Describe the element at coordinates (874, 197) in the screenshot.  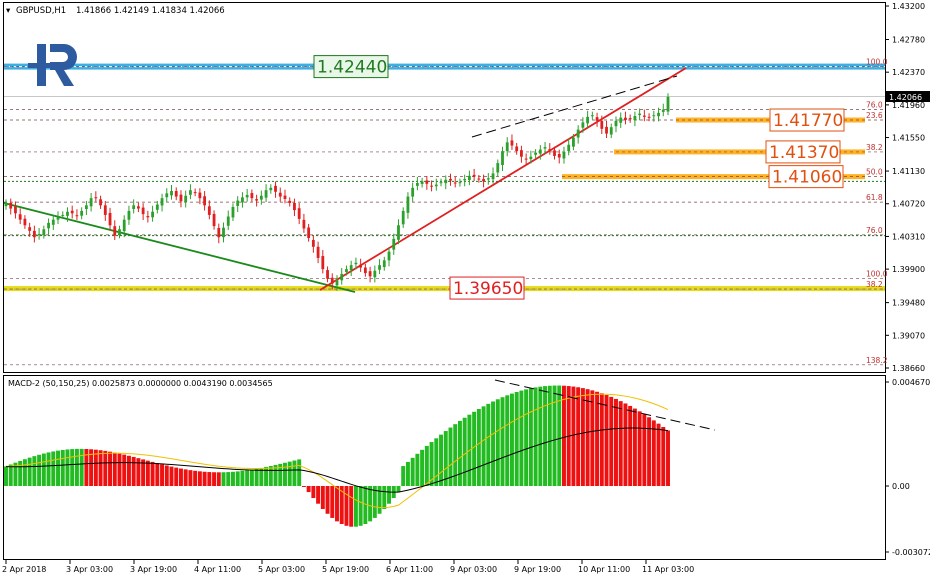
I see `fib-level-label: 61.8` at that location.